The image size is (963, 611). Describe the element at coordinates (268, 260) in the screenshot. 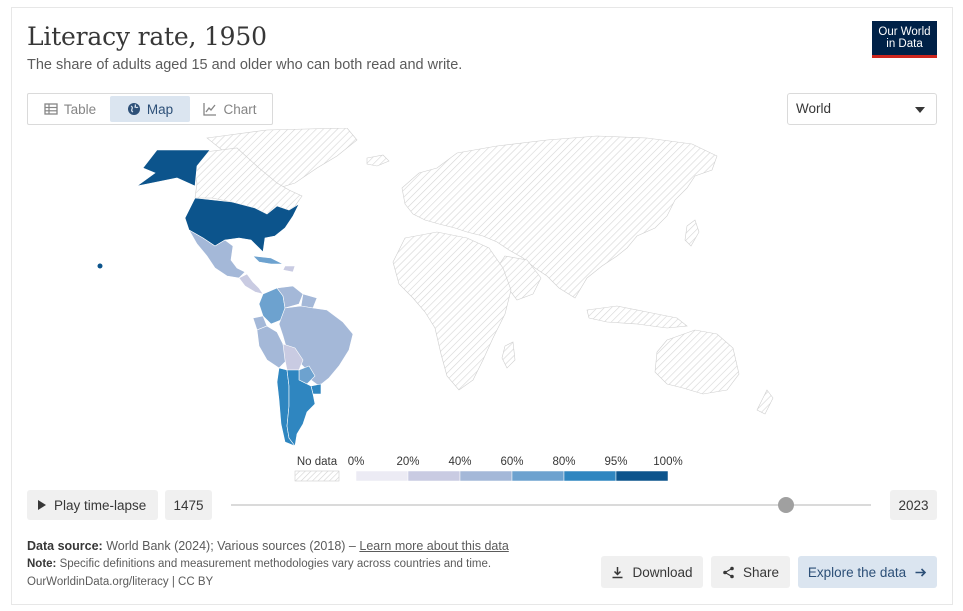

I see `region-cuba` at that location.